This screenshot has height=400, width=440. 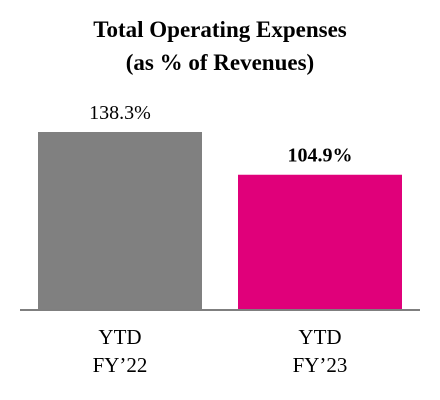 What do you see at coordinates (320, 156) in the screenshot?
I see `data-label-2: 104.9%` at bounding box center [320, 156].